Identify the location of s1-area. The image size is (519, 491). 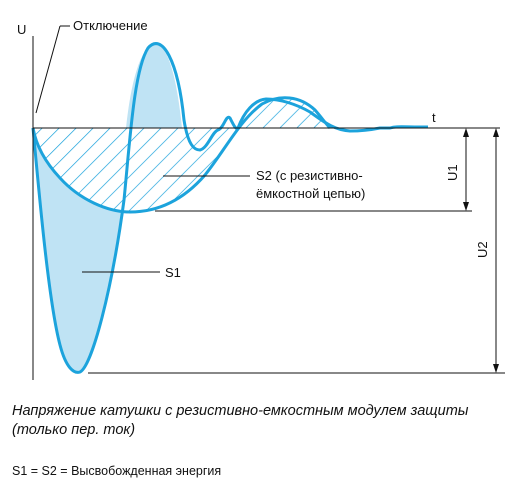
(78, 250).